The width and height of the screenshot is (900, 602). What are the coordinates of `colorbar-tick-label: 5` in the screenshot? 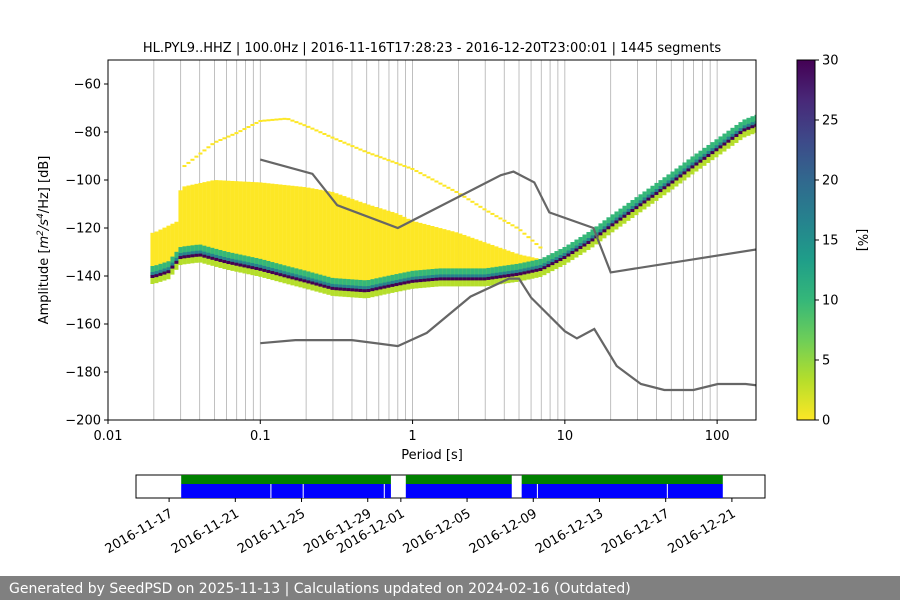 It's located at (826, 361).